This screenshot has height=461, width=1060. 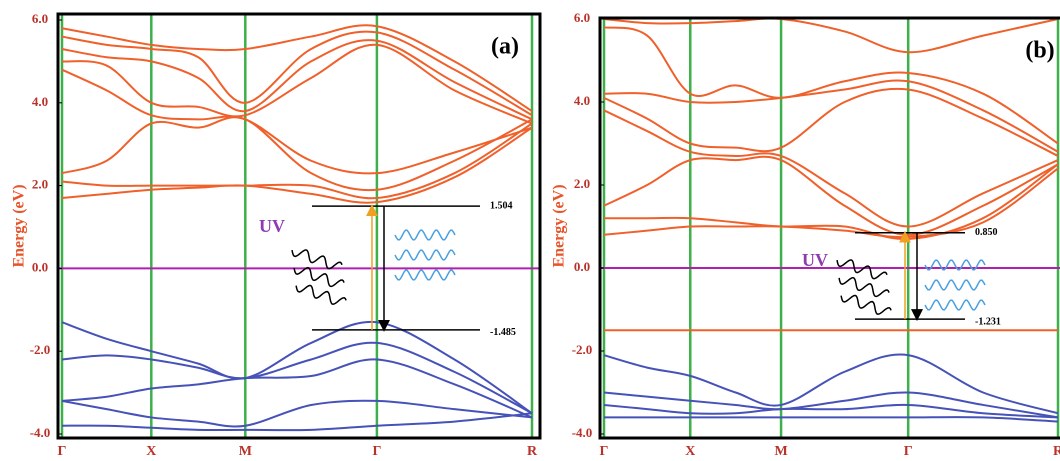 What do you see at coordinates (503, 332) in the screenshot?
I see `level-label: -1.485` at bounding box center [503, 332].